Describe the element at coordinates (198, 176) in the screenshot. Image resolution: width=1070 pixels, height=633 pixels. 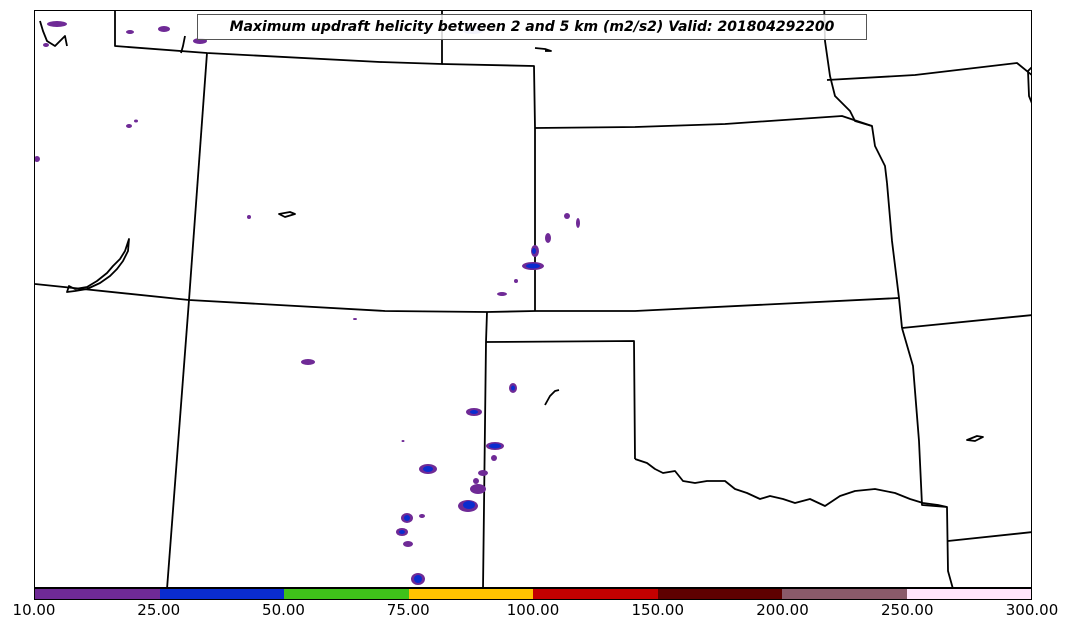
I see `border-wy-west` at that location.